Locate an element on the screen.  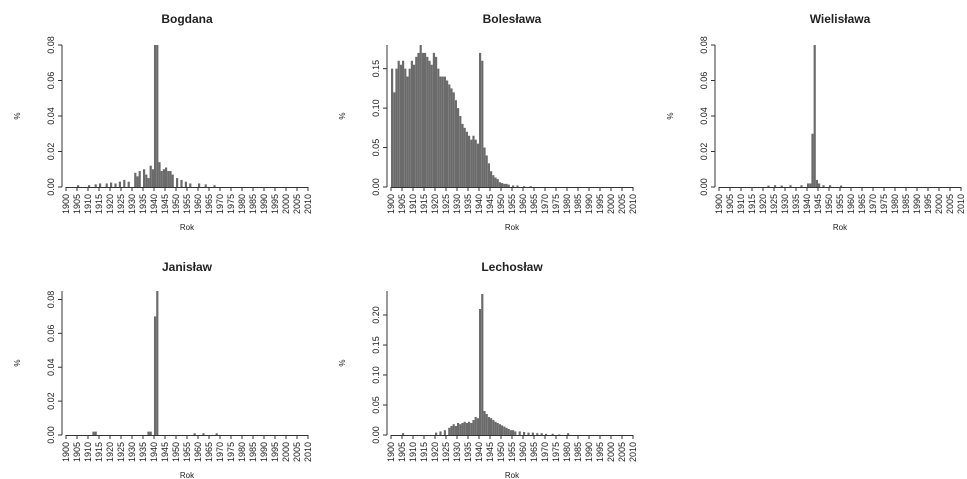
y-tick-label: 0.05 is located at coordinates (376, 405).